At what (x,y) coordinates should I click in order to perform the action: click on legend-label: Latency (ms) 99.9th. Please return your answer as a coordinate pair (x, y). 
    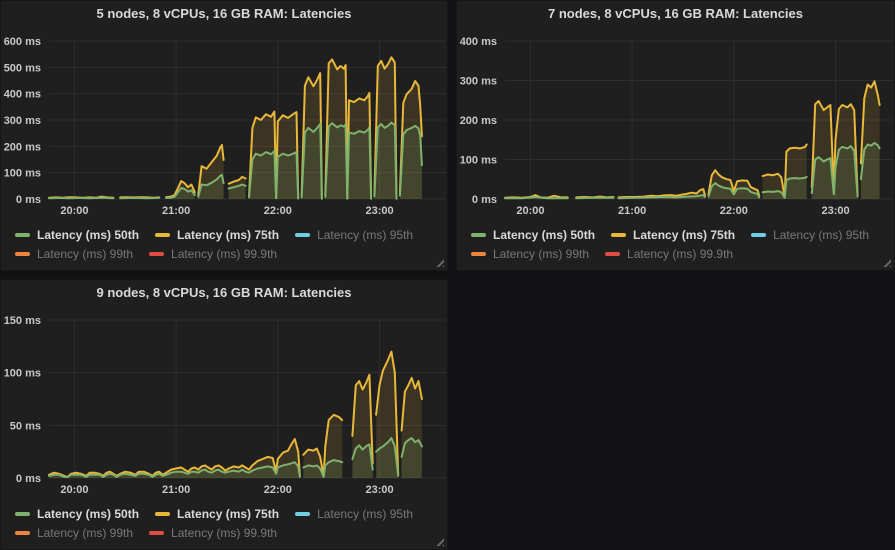
    Looking at the image, I should click on (680, 253).